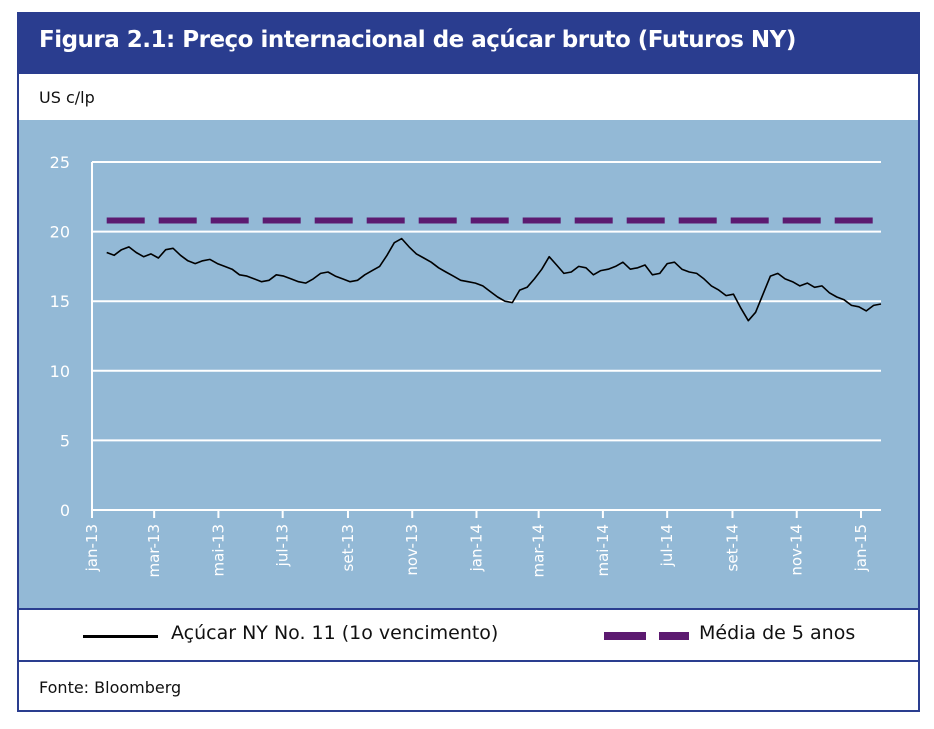 Image resolution: width=934 pixels, height=729 pixels. What do you see at coordinates (154, 551) in the screenshot?
I see `x-tick-label-mar-13: mar-13` at bounding box center [154, 551].